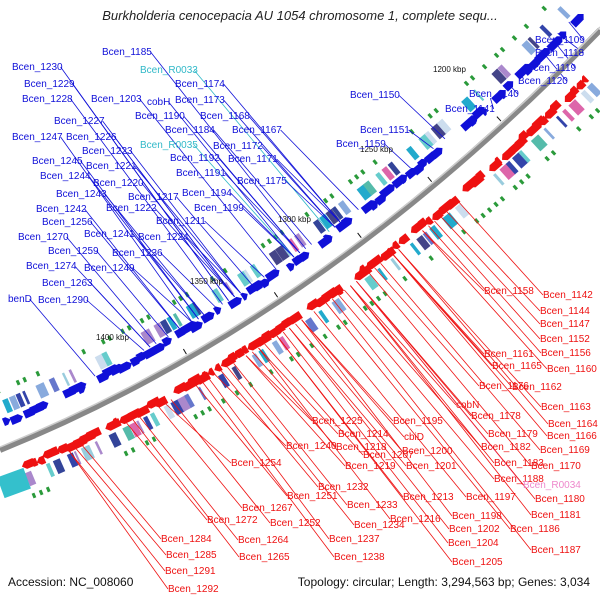 Image resolution: width=600 pixels, height=600 pixels. Describe the element at coordinates (568, 295) in the screenshot. I see `reverse-gene-label: Bcen_1142` at that location.